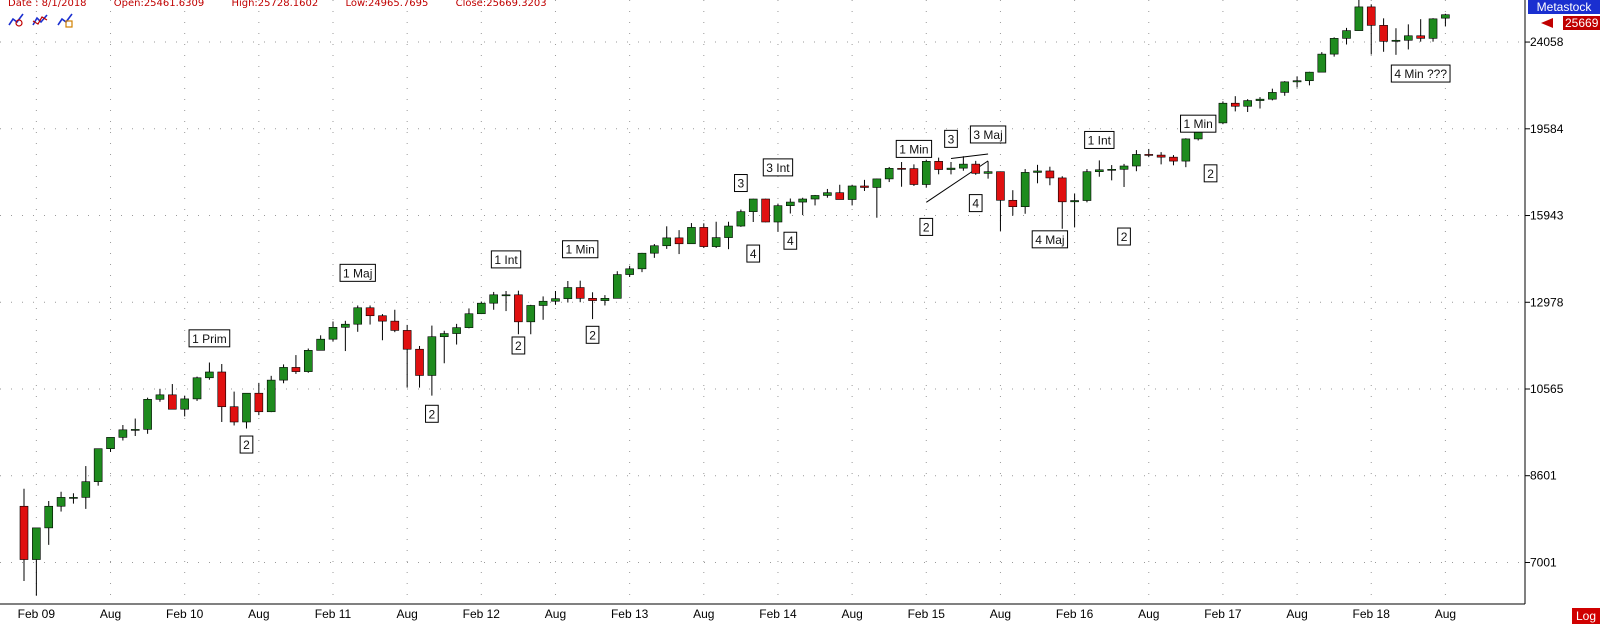 This screenshot has height=624, width=1600. Describe the element at coordinates (1586, 616) in the screenshot. I see `log-scale-toggle: Log` at that location.